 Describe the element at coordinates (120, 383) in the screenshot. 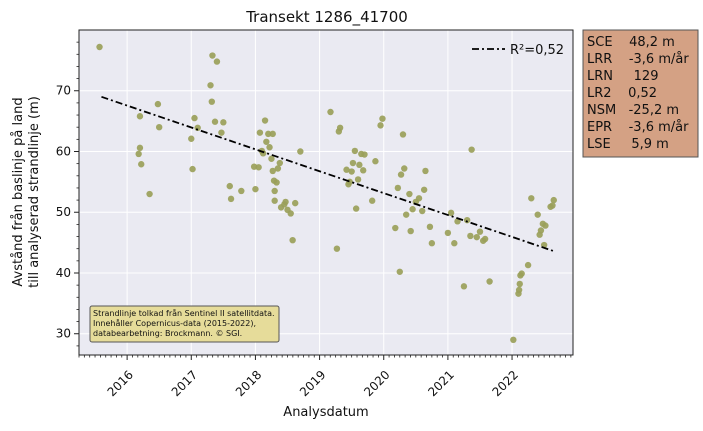

I see `x-tick-label: 2016` at that location.